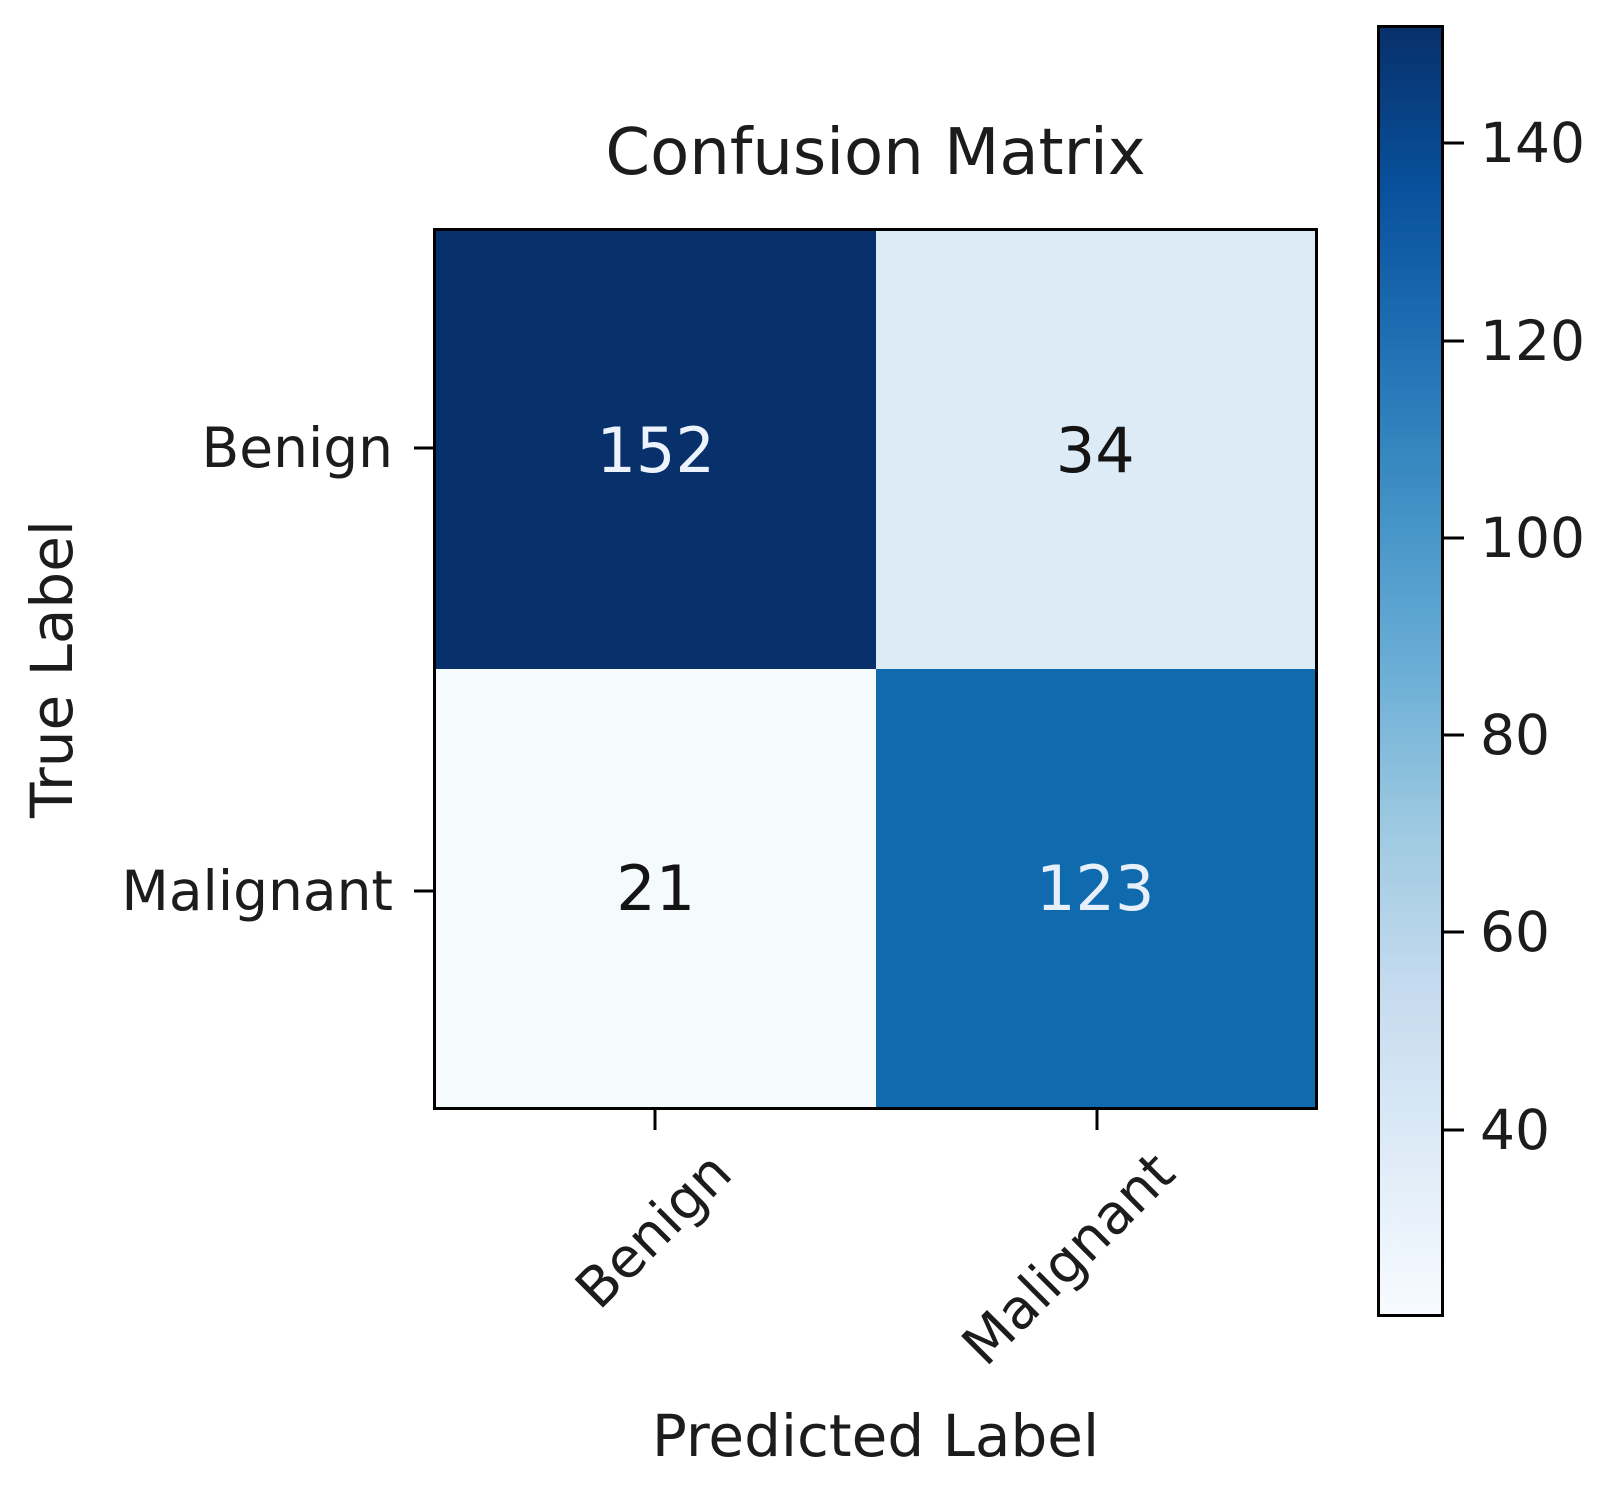 Image resolution: width=1604 pixels, height=1492 pixels. Describe the element at coordinates (1515, 932) in the screenshot. I see `colorbar-tick-label: 60` at that location.